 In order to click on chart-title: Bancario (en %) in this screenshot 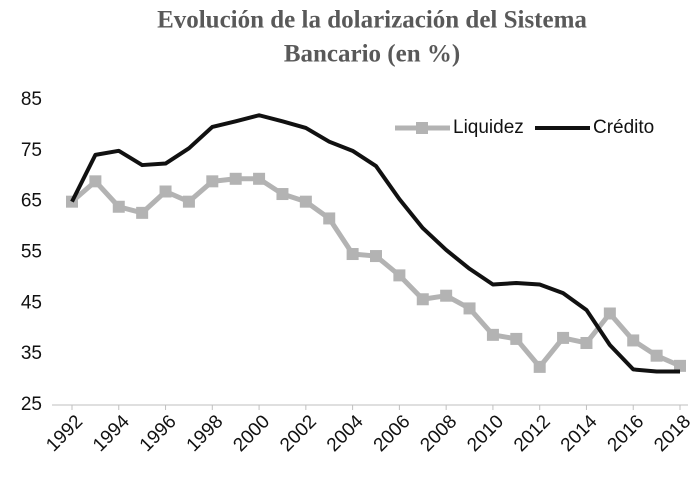, I will do `click(372, 54)`.